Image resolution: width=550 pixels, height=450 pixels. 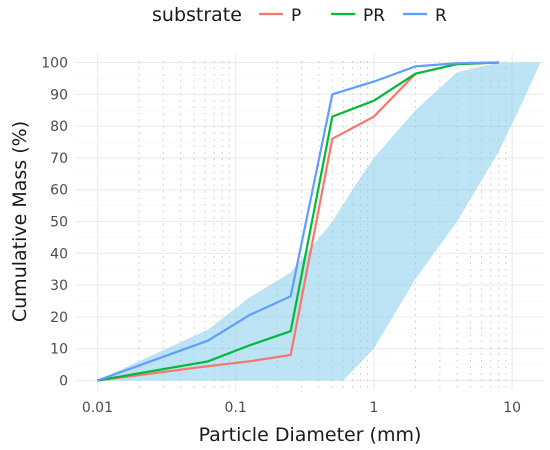 What do you see at coordinates (20, 221) in the screenshot?
I see `y-axis-title: Cumulative Mass (%)` at bounding box center [20, 221].